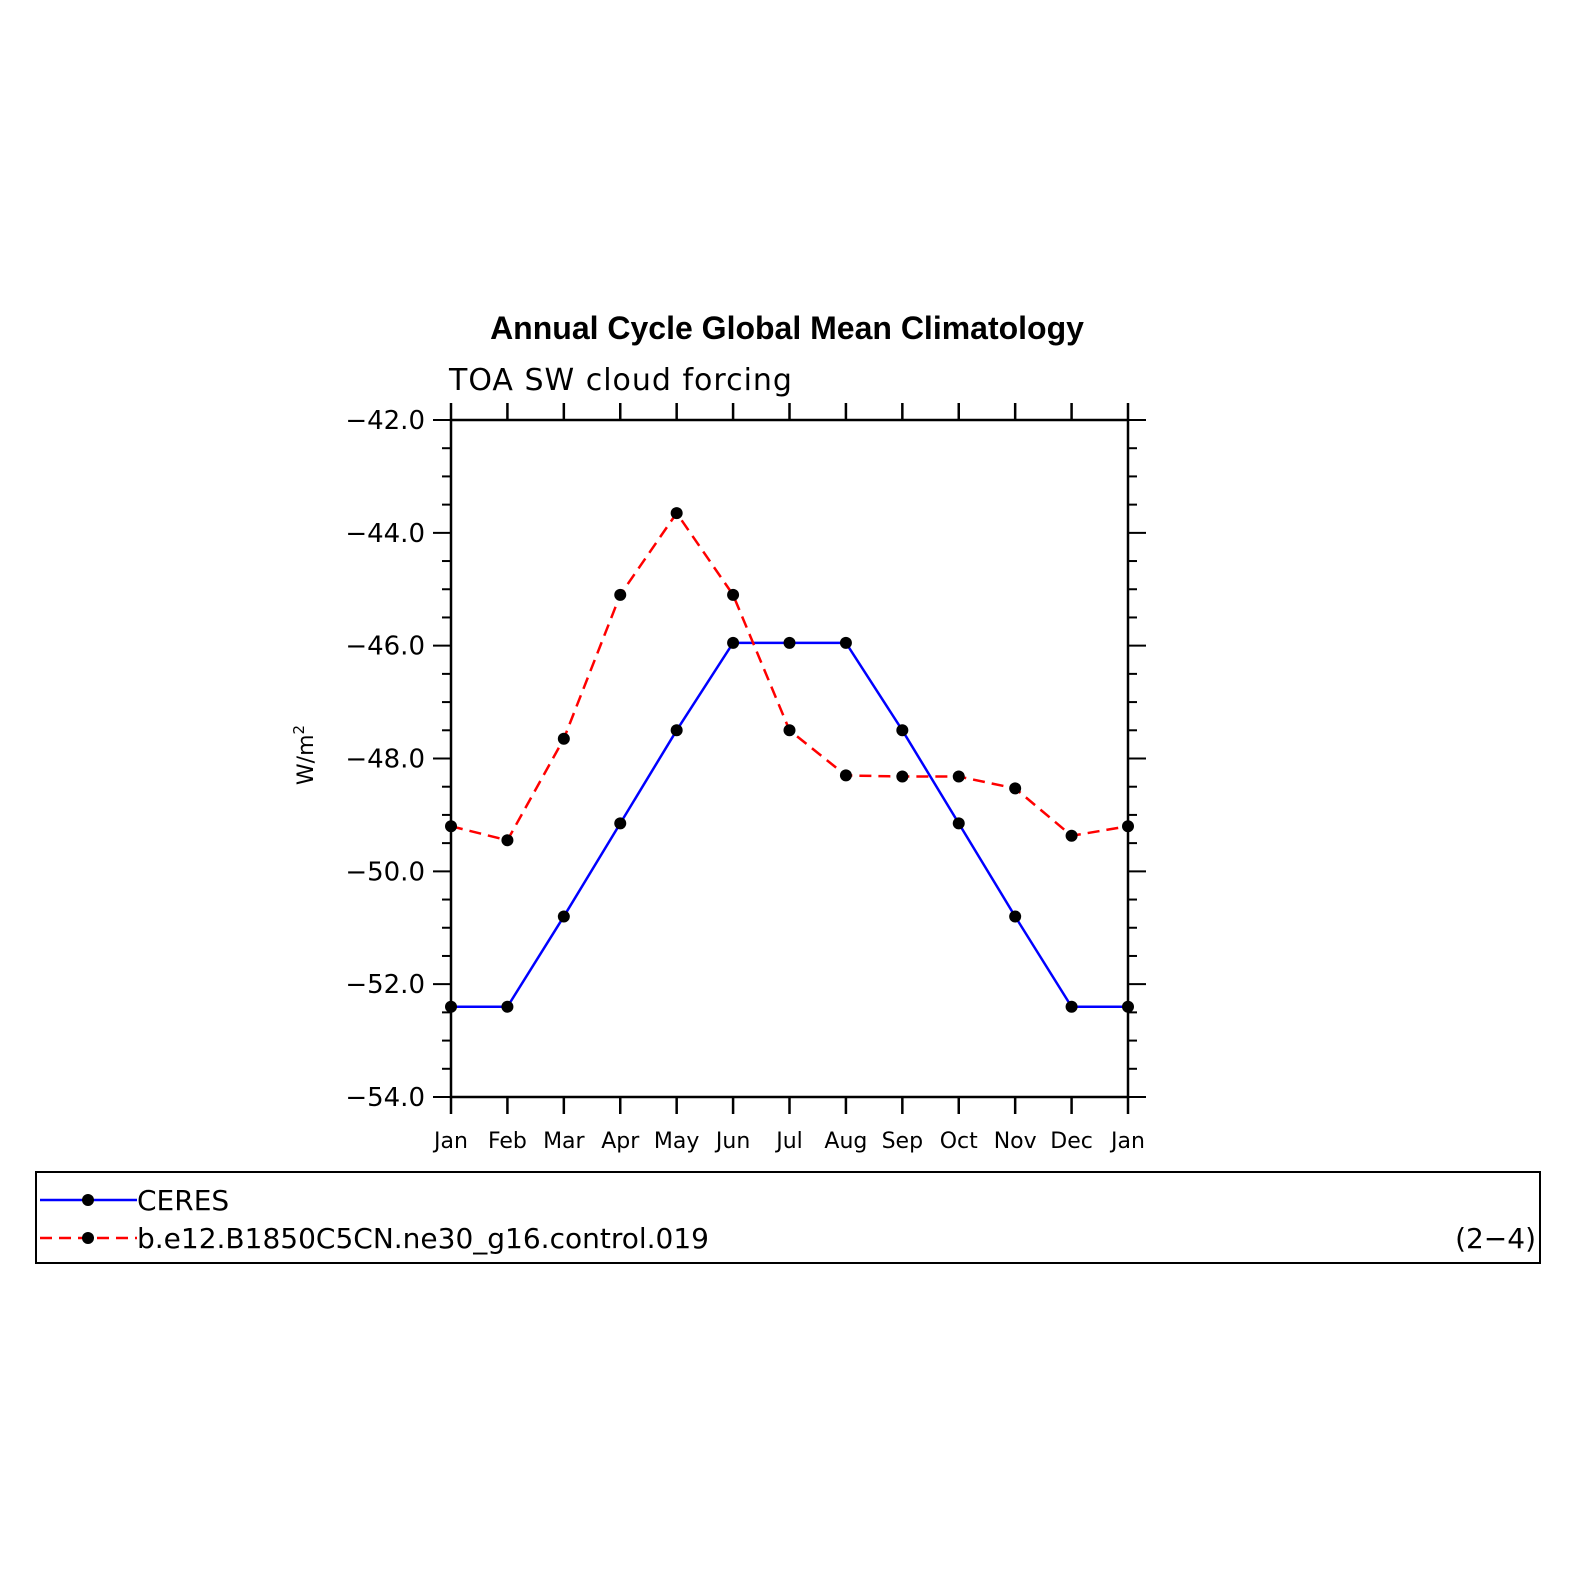 This screenshot has height=1575, width=1575. Describe the element at coordinates (1495, 1238) in the screenshot. I see `panel-label: (2−4)` at that location.